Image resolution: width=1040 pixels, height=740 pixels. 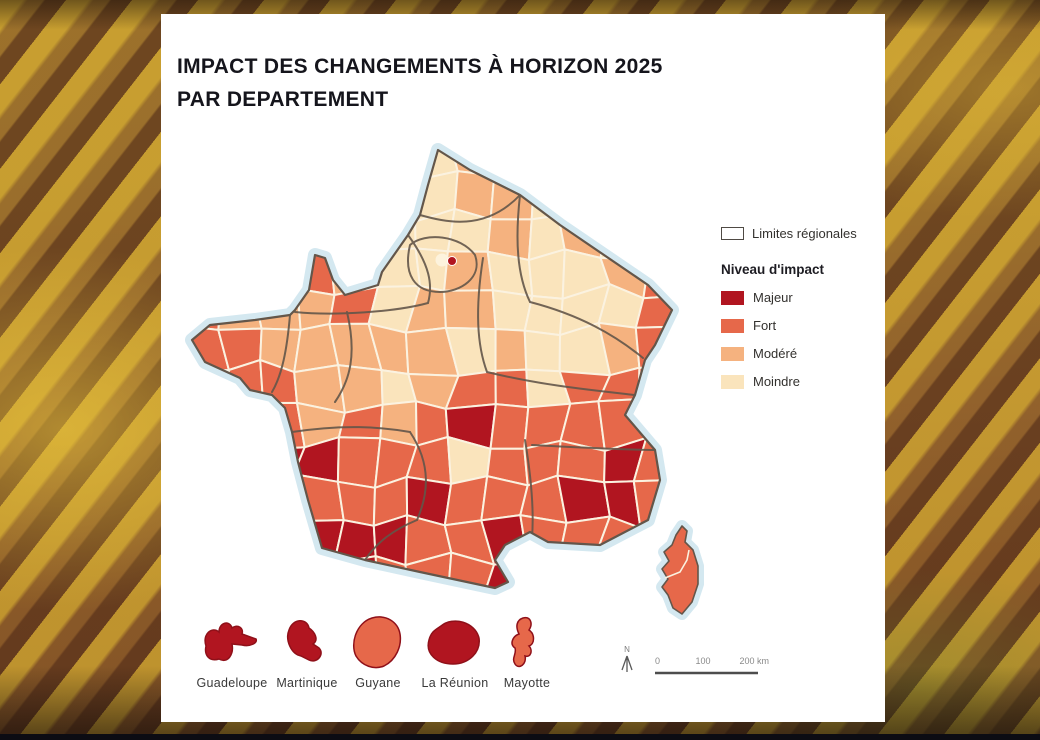 What do you see at coordinates (523, 642) in the screenshot?
I see `mayotte-shape` at bounding box center [523, 642].